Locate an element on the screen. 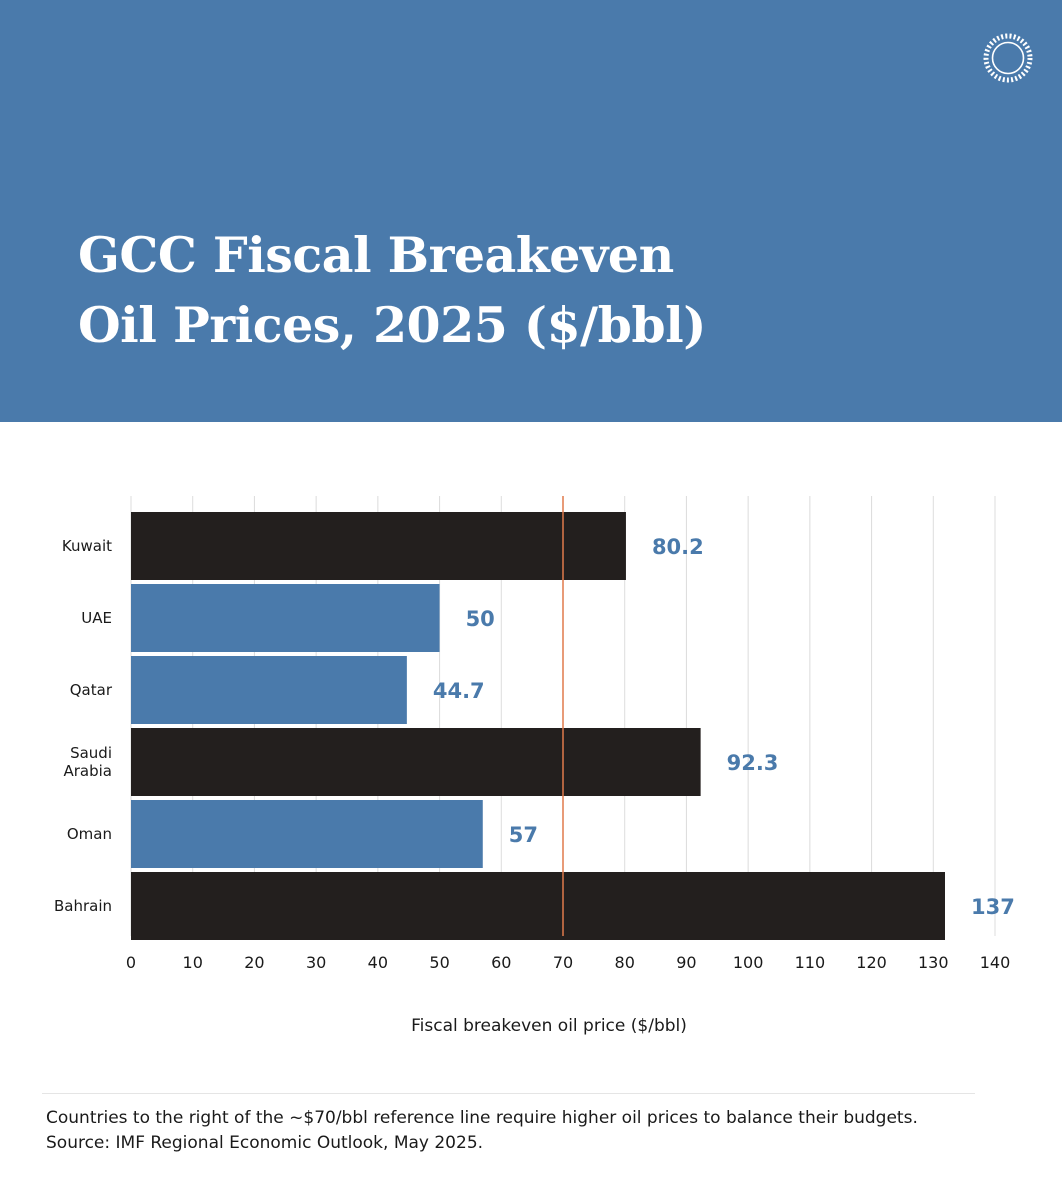 Image resolution: width=1062 pixels, height=1200 pixels. x-tick-label-130: 130 is located at coordinates (933, 962).